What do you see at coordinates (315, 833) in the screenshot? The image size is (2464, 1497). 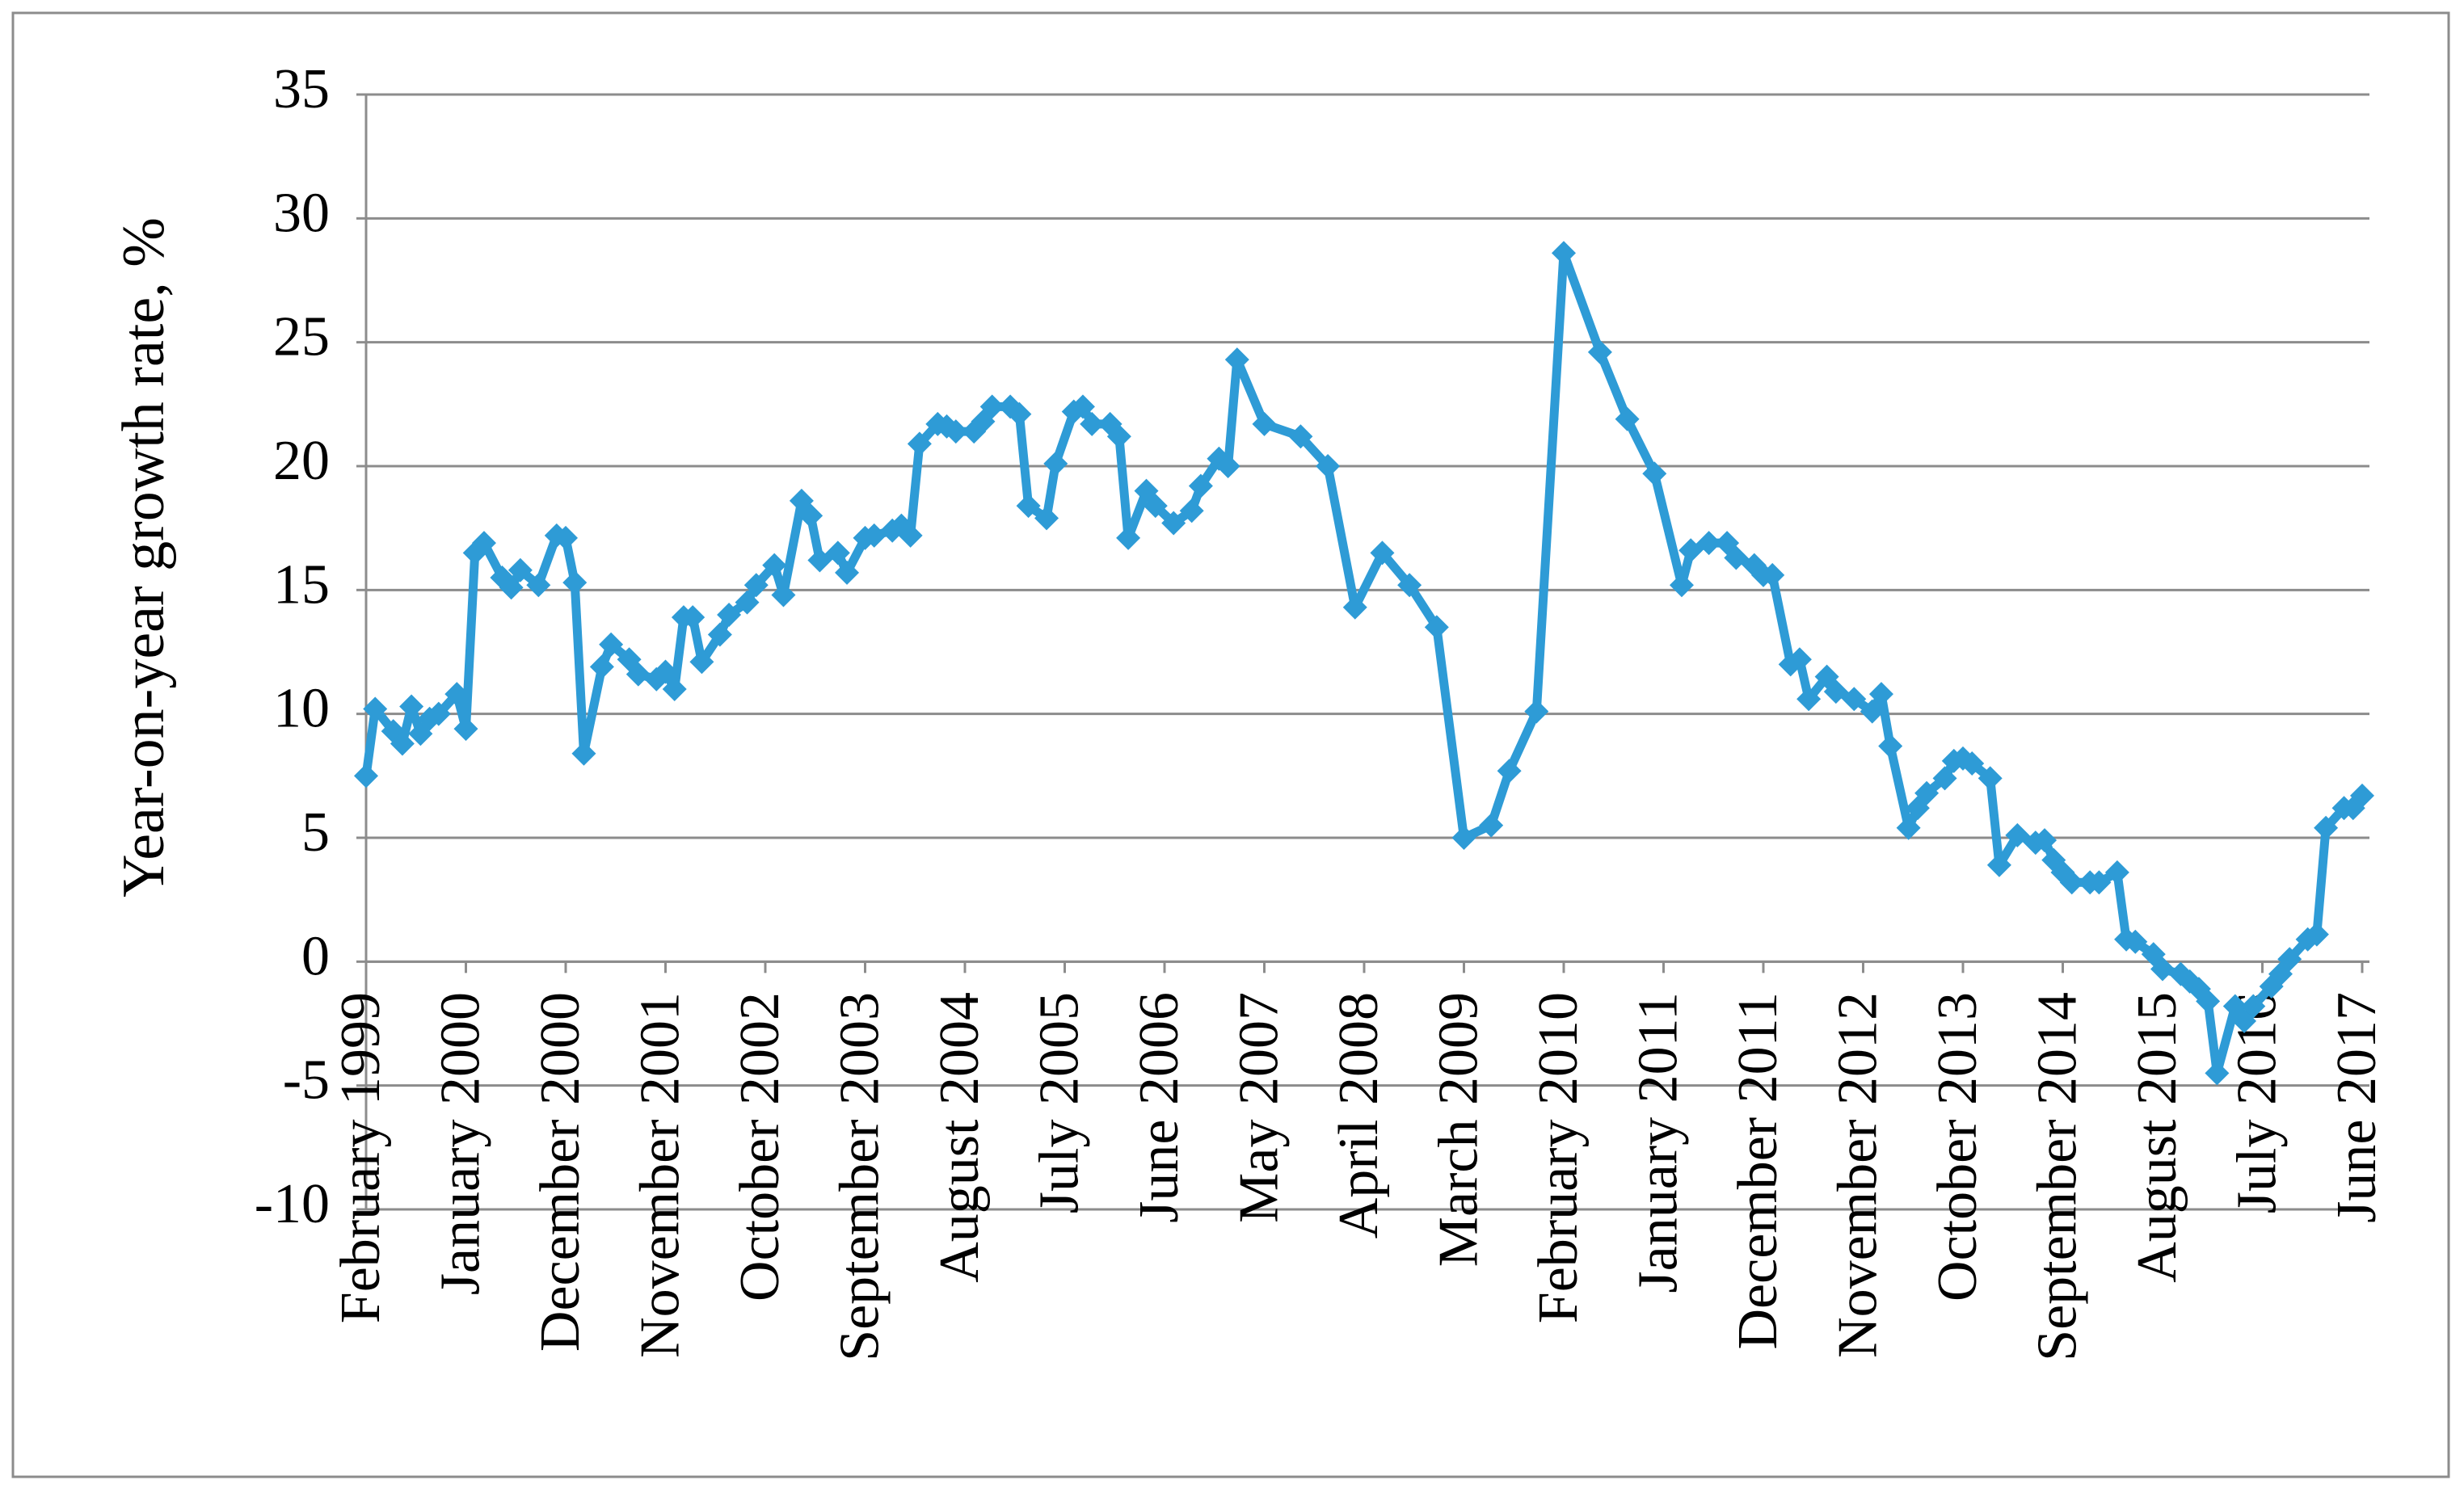 I see `y-tick-label: 5` at bounding box center [315, 833].